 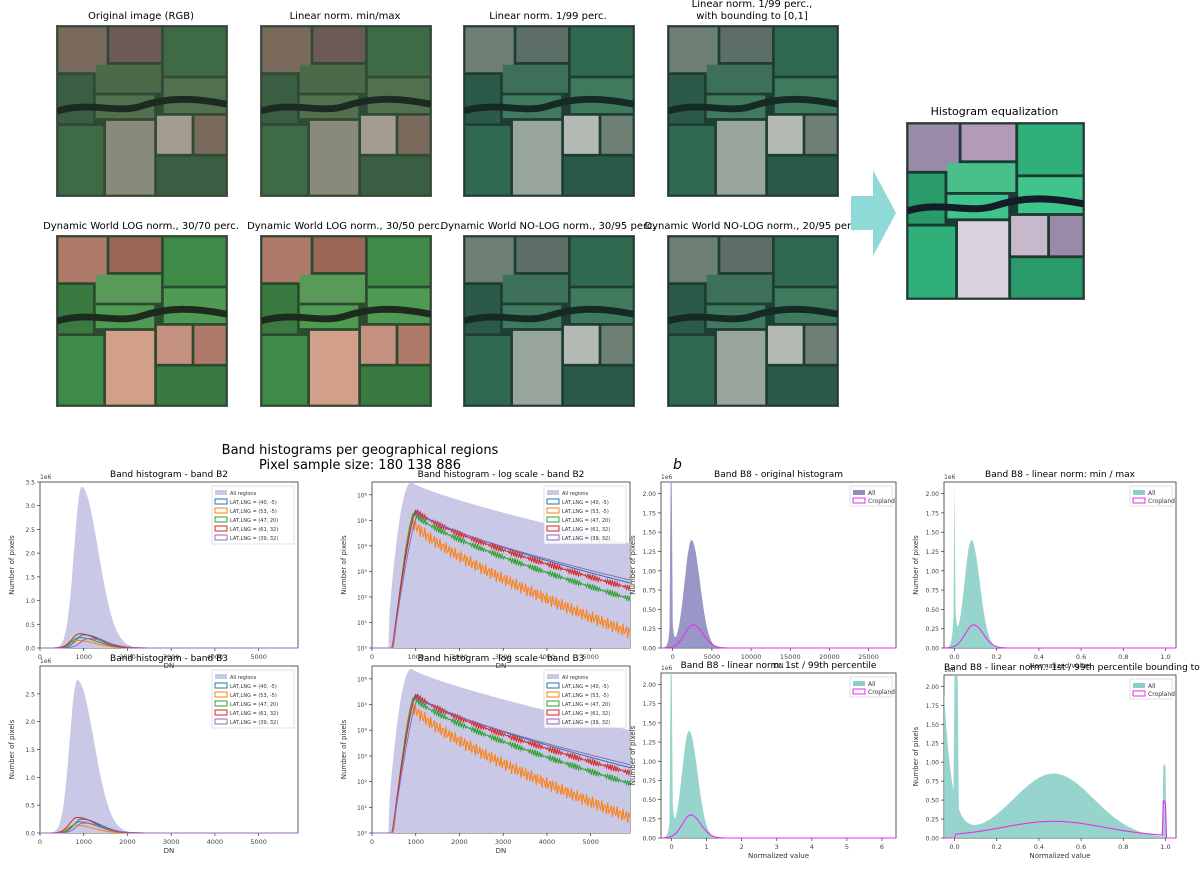 What do you see at coordinates (650, 781) in the screenshot?
I see `y-tick-label: 0.75` at bounding box center [650, 781].